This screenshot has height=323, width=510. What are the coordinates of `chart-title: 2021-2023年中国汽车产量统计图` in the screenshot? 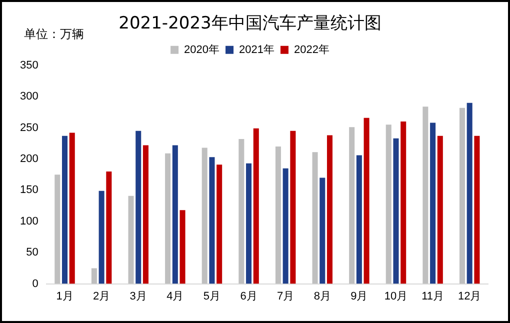 It's located at (250, 24).